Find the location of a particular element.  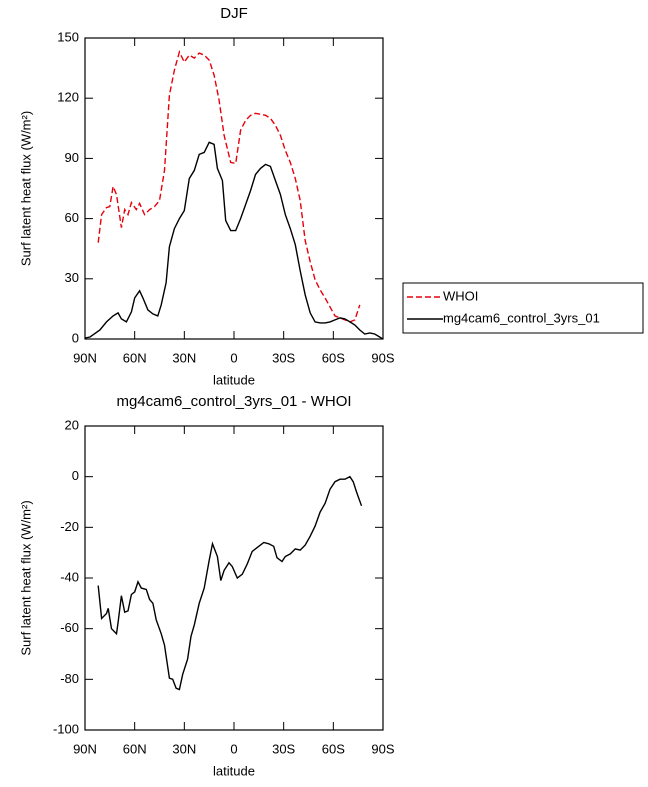

legend-label: mg4cam6_control_3yrs_01 is located at coordinates (521, 317).